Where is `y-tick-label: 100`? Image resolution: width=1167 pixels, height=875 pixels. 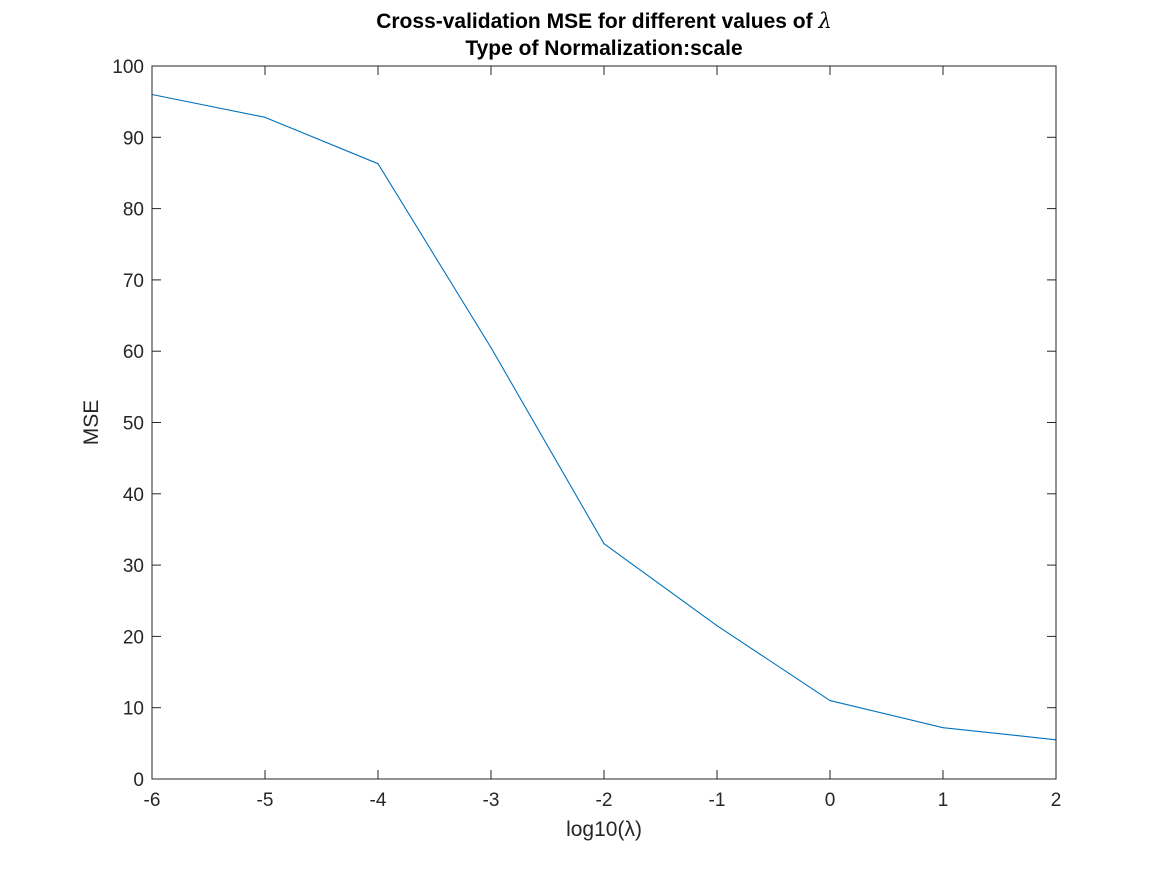 y-tick-label: 100 is located at coordinates (128, 67).